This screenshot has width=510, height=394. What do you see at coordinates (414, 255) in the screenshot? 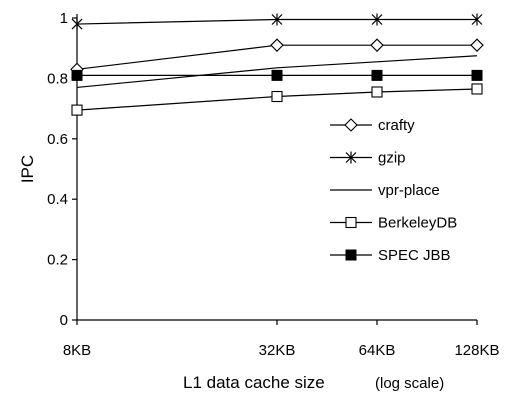
I see `legend-label: SPEC JBB` at bounding box center [414, 255].